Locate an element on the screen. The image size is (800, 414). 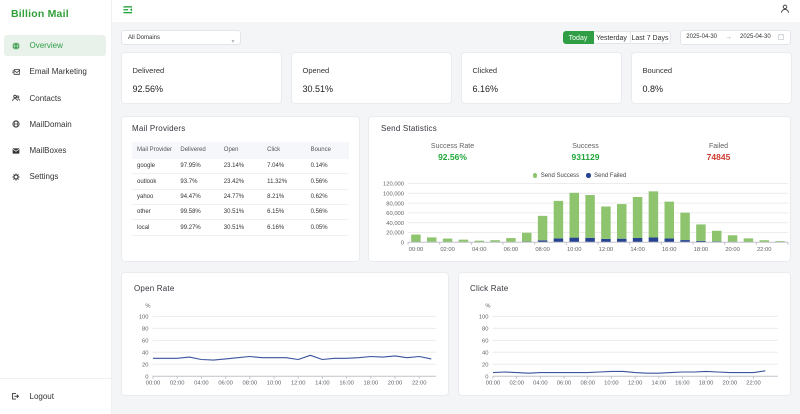
svg-text: 60,000 is located at coordinates (395, 214).